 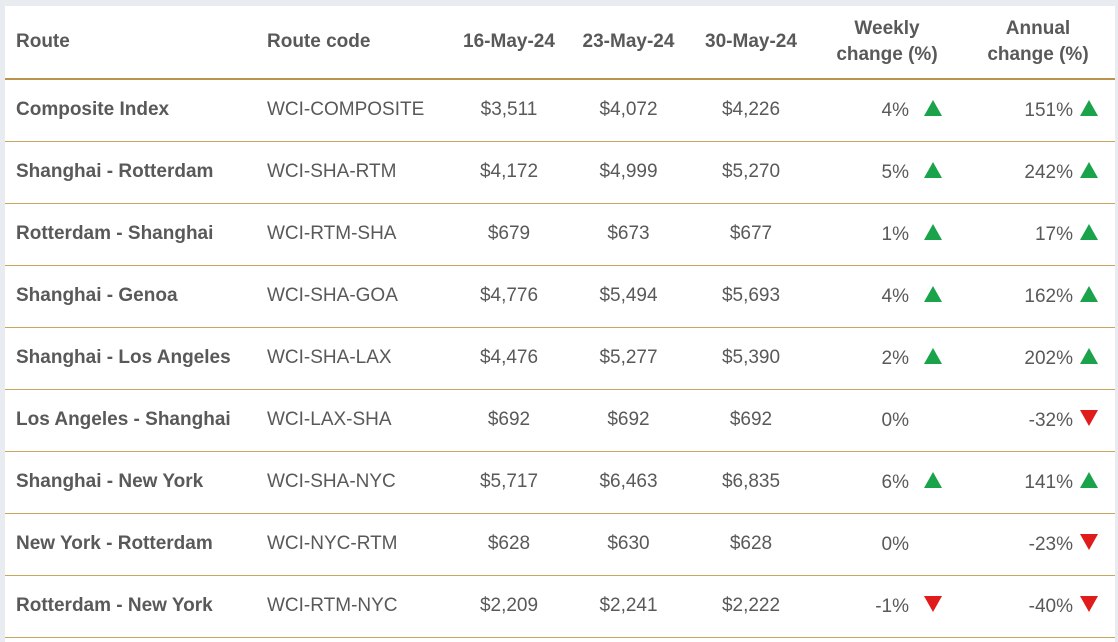 I want to click on rate-date-2-cell: $692, so click(x=628, y=420).